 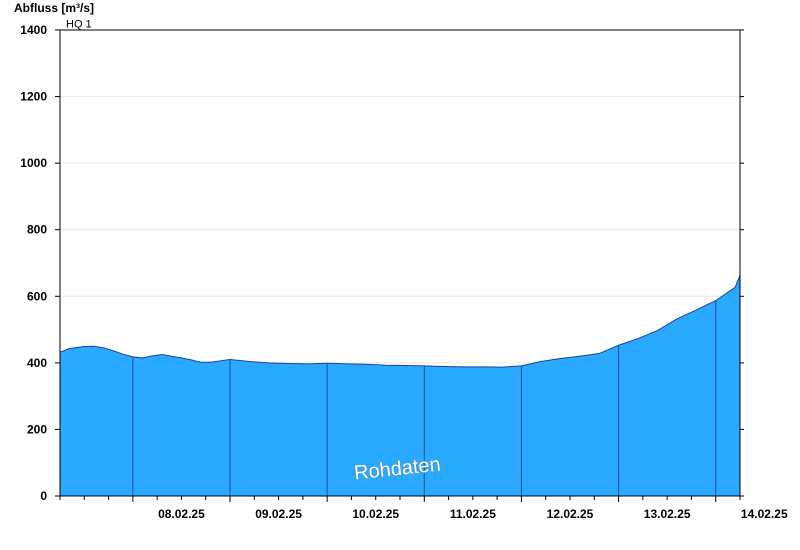 I want to click on x-tick-label: 10.02.25, so click(x=375, y=514).